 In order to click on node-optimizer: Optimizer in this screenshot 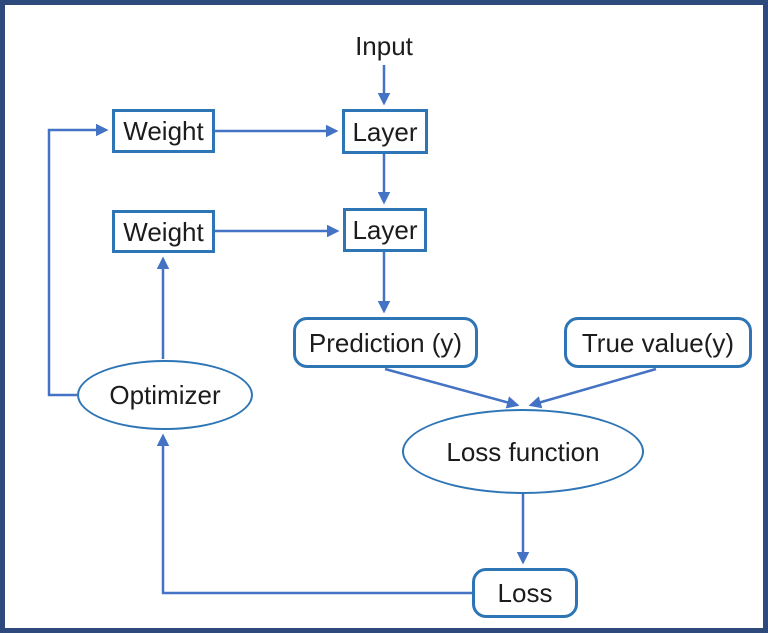, I will do `click(165, 395)`.